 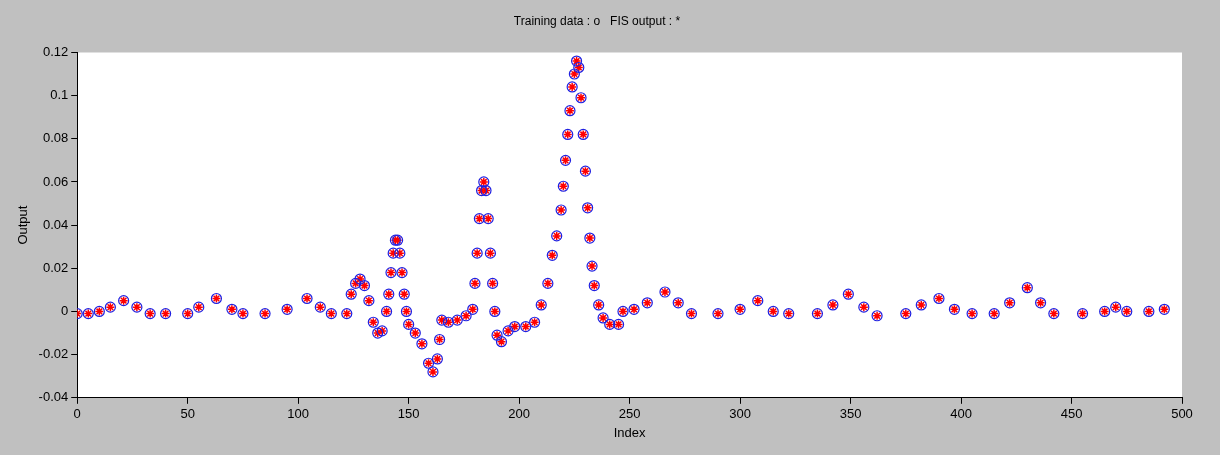 What do you see at coordinates (55, 267) in the screenshot?
I see `y-tick-label: 0.02` at bounding box center [55, 267].